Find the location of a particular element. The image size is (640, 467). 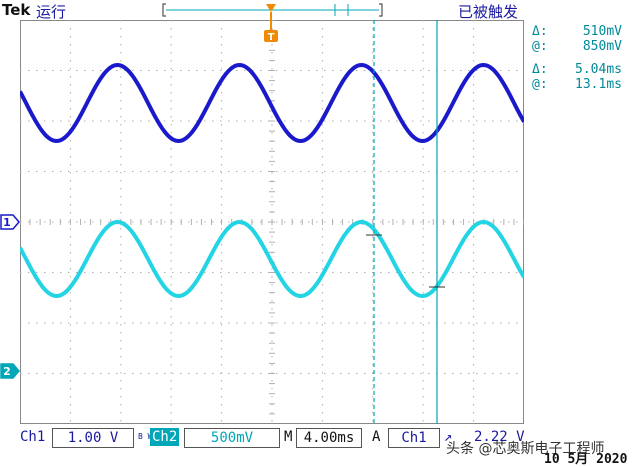

ch1-waveform is located at coordinates (272, 103).